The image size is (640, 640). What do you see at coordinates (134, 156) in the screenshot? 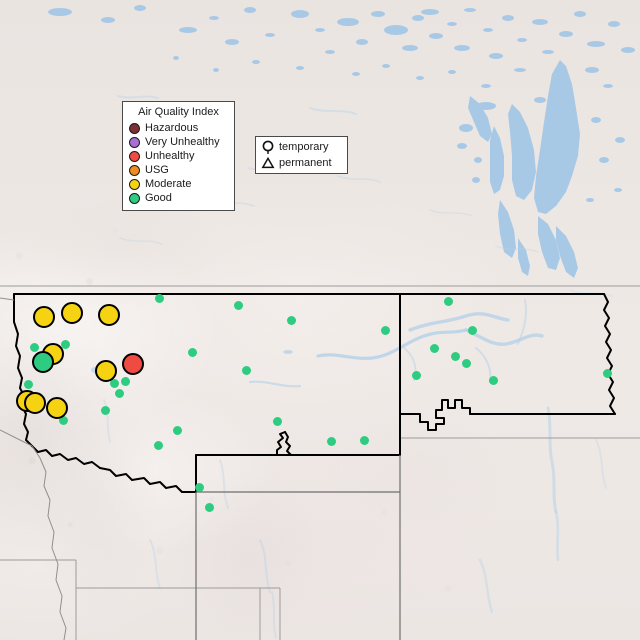
I see `legend-swatch-unhealthy` at bounding box center [134, 156].